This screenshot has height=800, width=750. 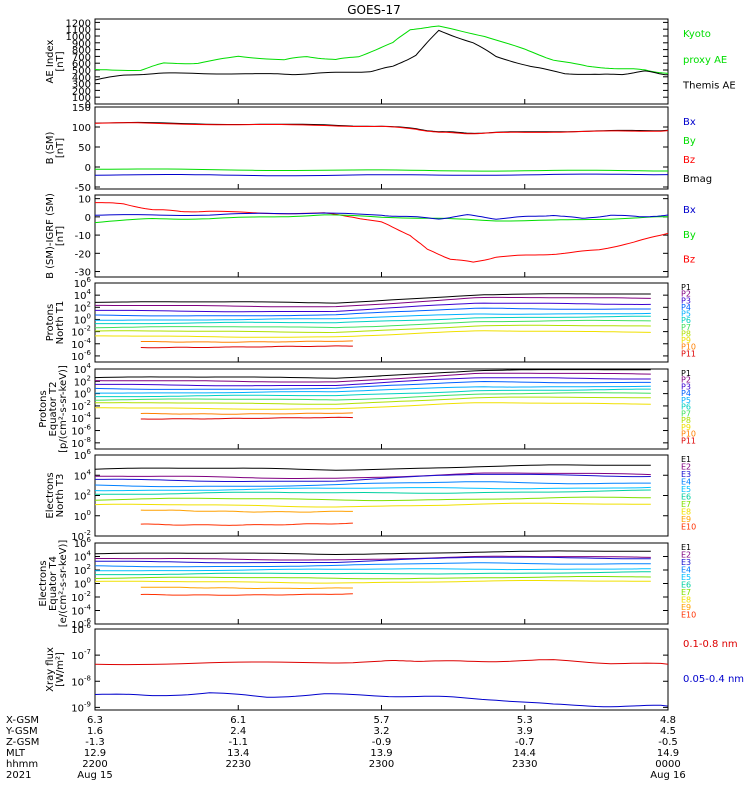 What do you see at coordinates (686, 320) in the screenshot?
I see `legend-item: P6` at bounding box center [686, 320].